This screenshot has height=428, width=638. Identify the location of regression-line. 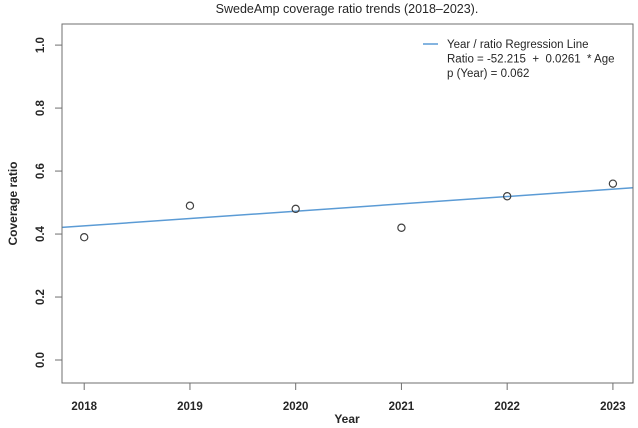
(347, 208).